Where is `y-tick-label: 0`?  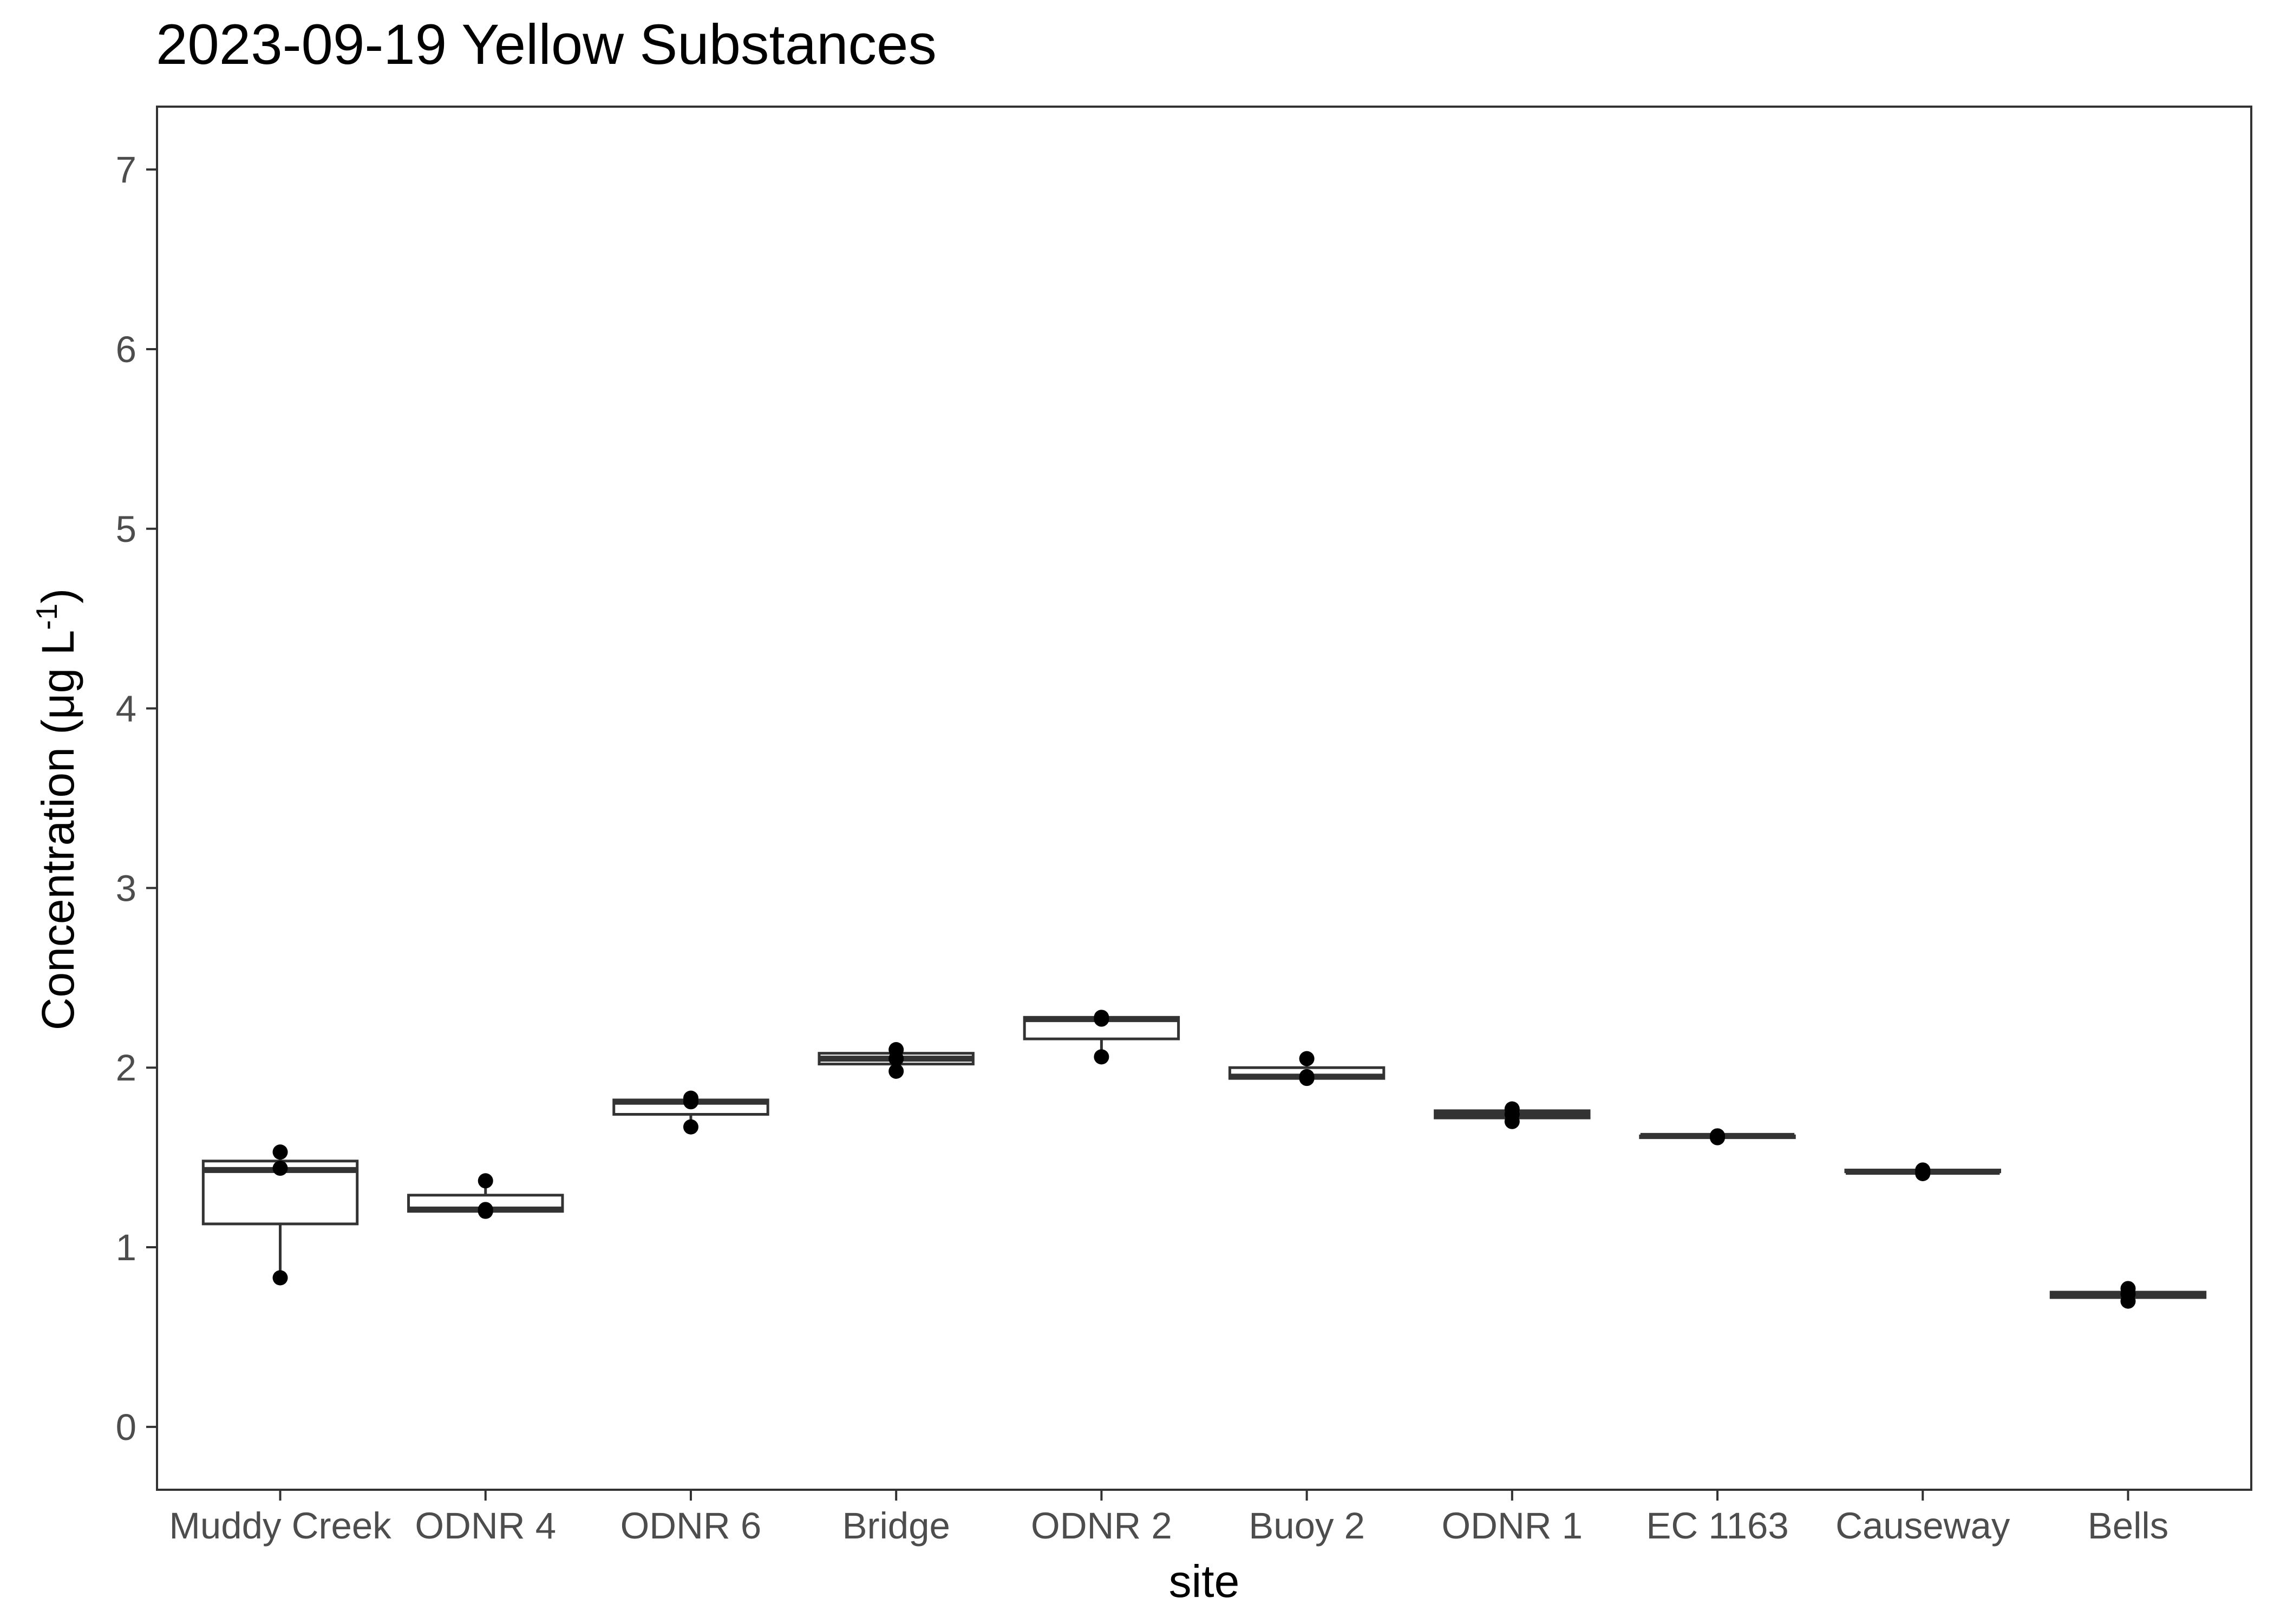 y-tick-label: 0 is located at coordinates (126, 1427).